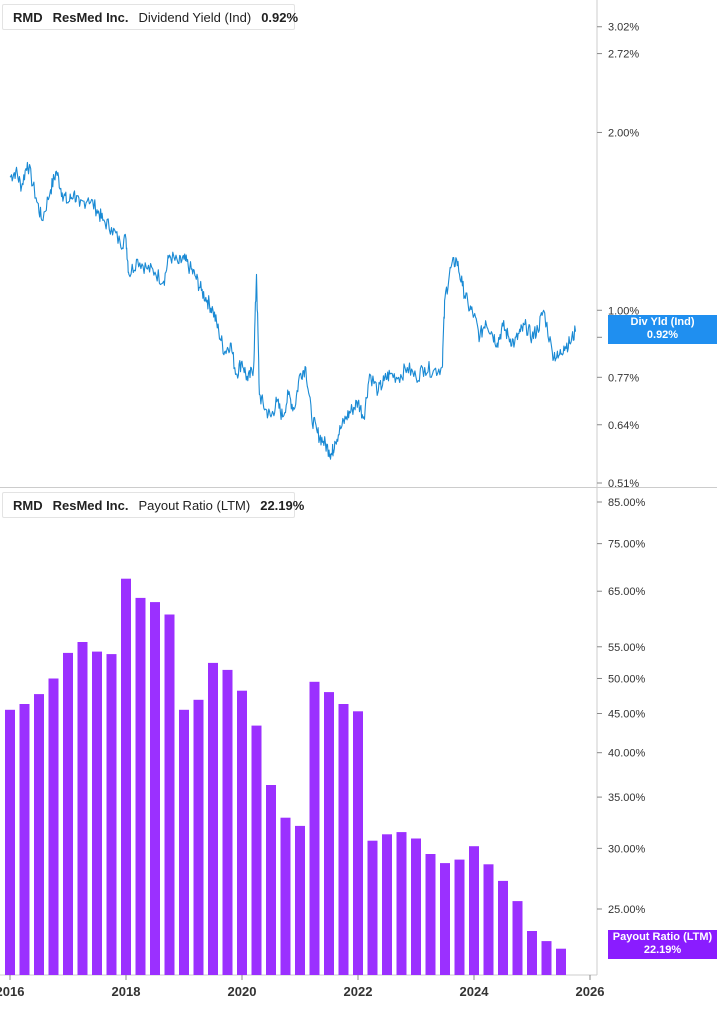  Describe the element at coordinates (627, 910) in the screenshot. I see `y-tick-label: 25.00%` at that location.